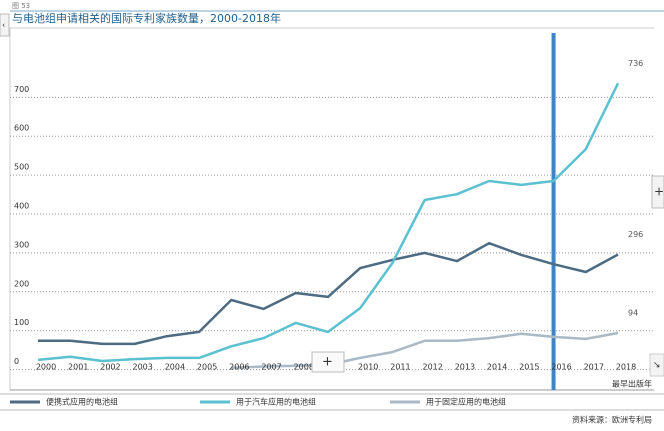  I want to click on highlight-bar, so click(553, 211).